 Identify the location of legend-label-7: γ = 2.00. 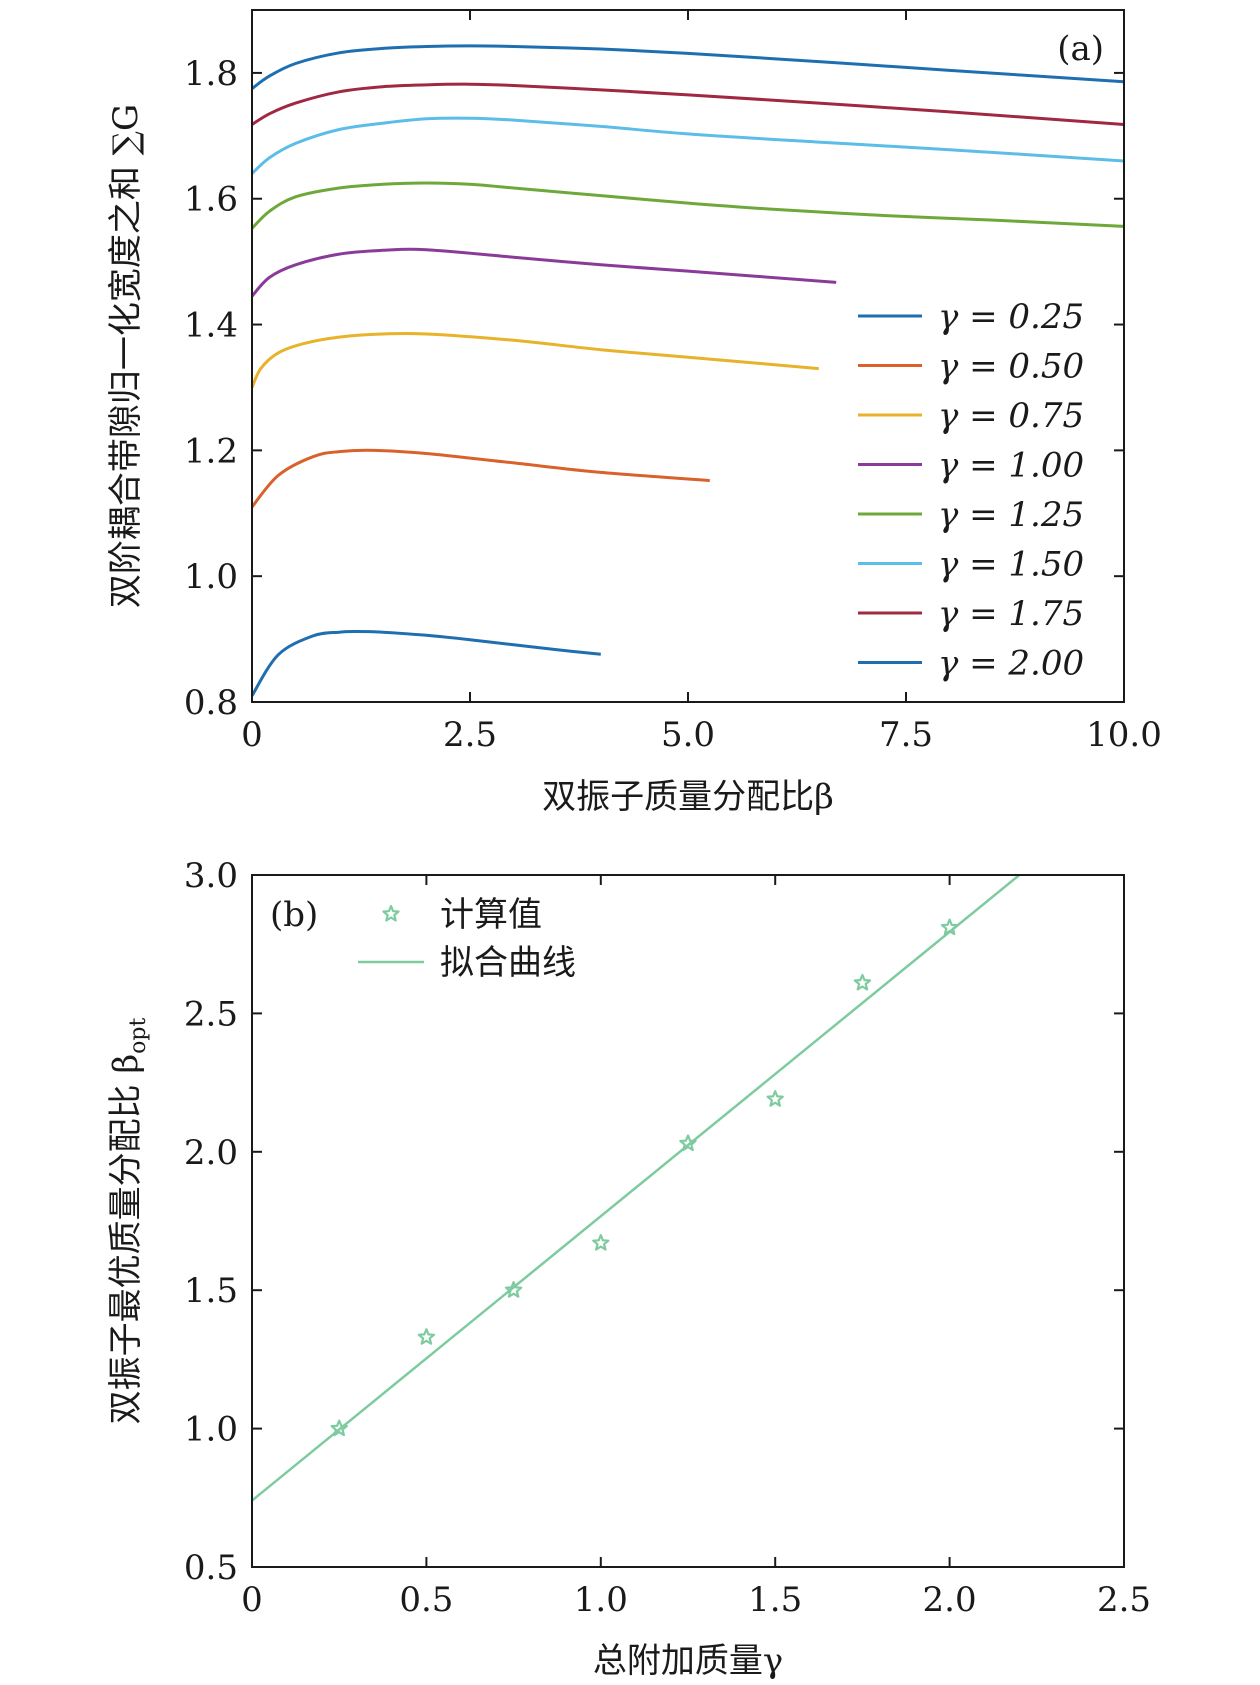
(1011, 664).